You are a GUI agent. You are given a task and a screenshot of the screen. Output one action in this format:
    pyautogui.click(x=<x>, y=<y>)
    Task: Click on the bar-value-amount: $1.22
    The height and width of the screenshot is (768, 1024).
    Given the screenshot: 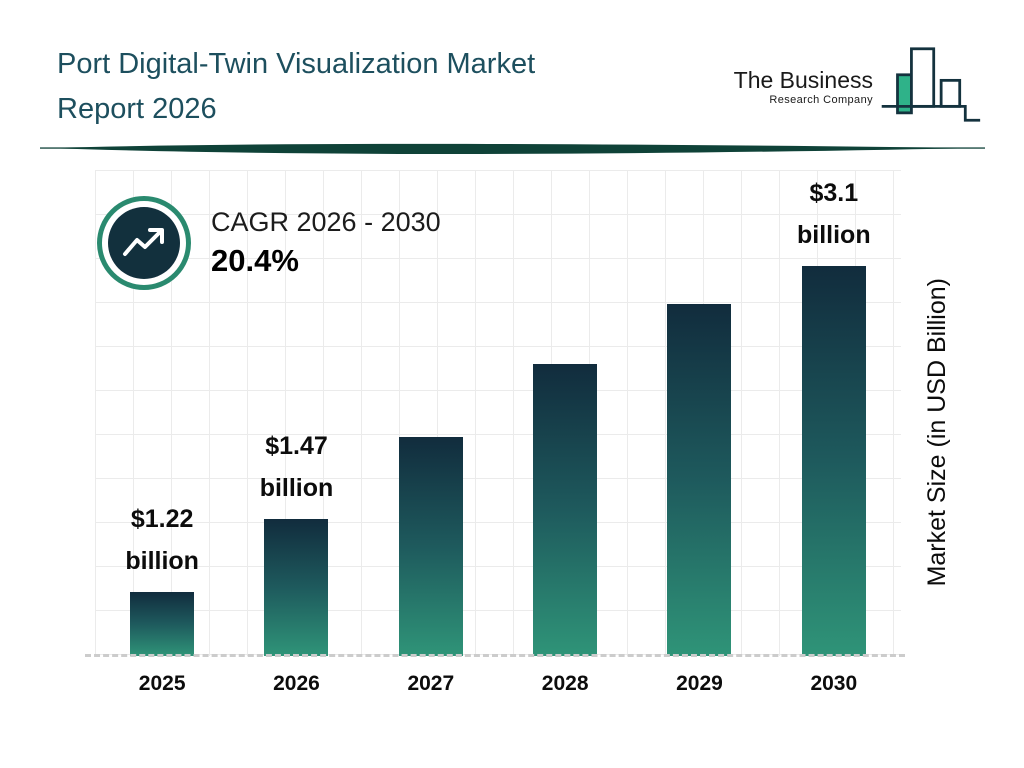 What is the action you would take?
    pyautogui.click(x=162, y=519)
    